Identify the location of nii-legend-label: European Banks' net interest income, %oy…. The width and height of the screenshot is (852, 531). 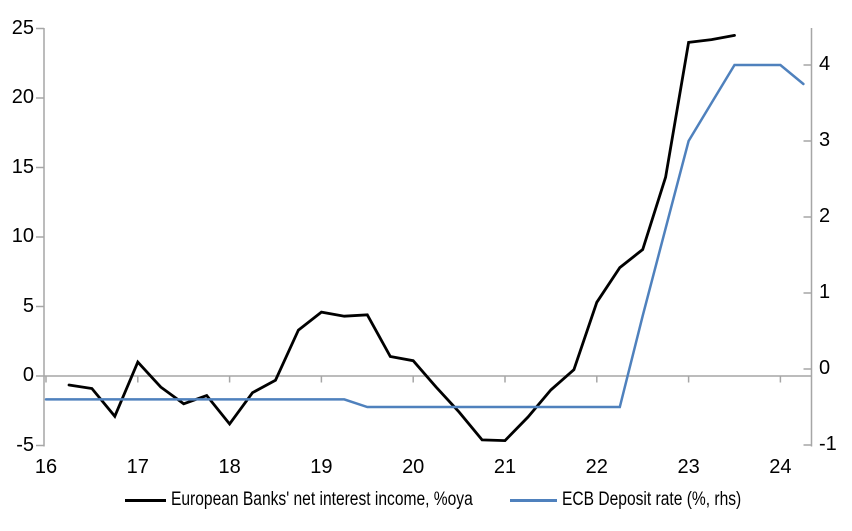
(322, 499).